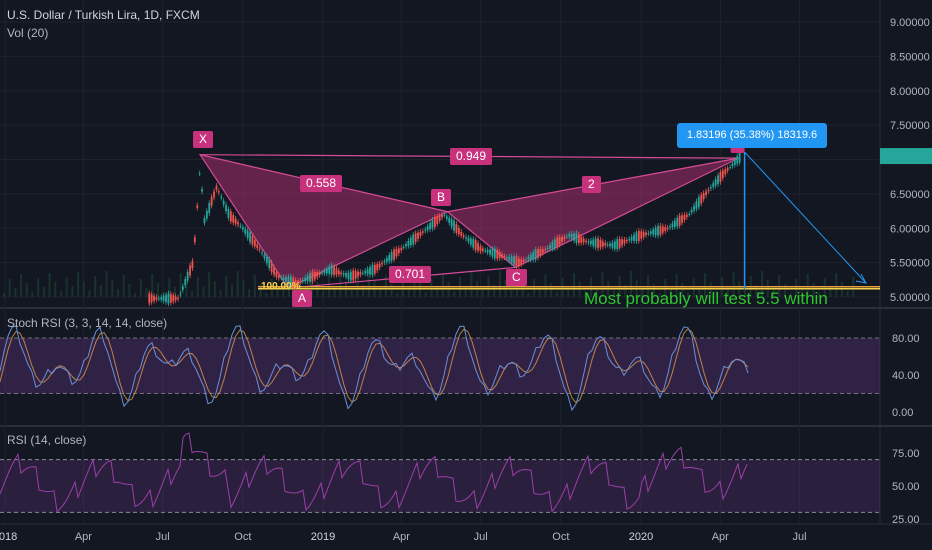 This screenshot has height=550, width=932. What do you see at coordinates (706, 298) in the screenshot?
I see `annotation-note: Most probably will test 5.5 within` at bounding box center [706, 298].